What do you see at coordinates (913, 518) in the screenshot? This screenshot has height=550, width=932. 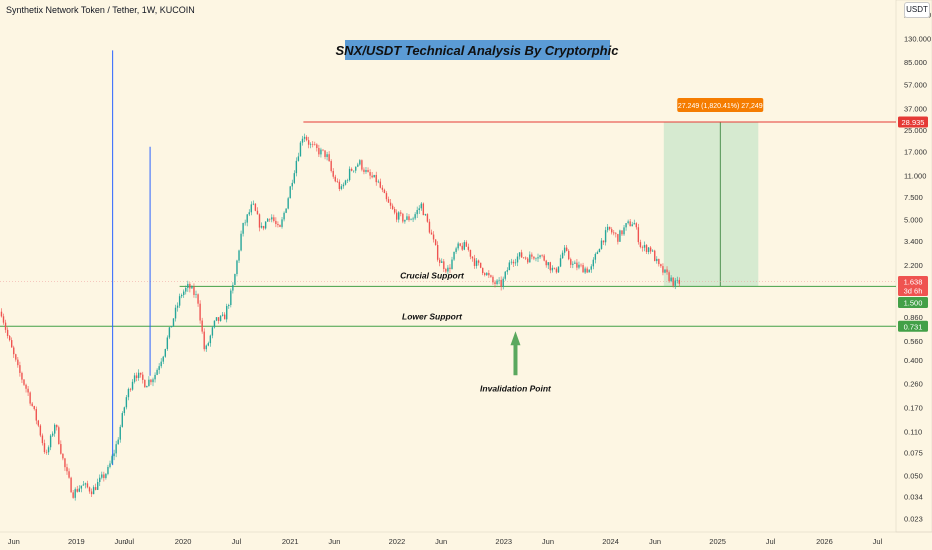 I see `y-tick-label: 0.023` at bounding box center [913, 518].